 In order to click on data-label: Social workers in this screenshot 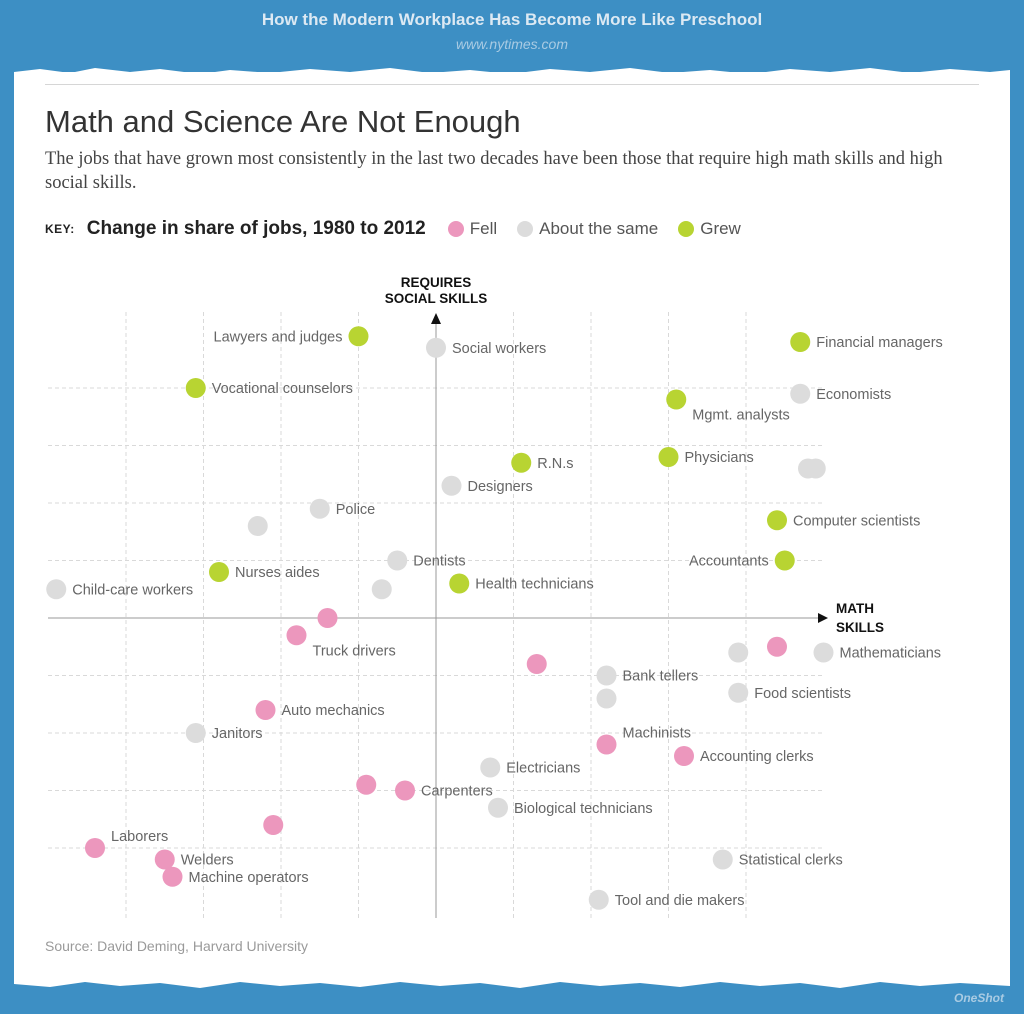, I will do `click(499, 349)`.